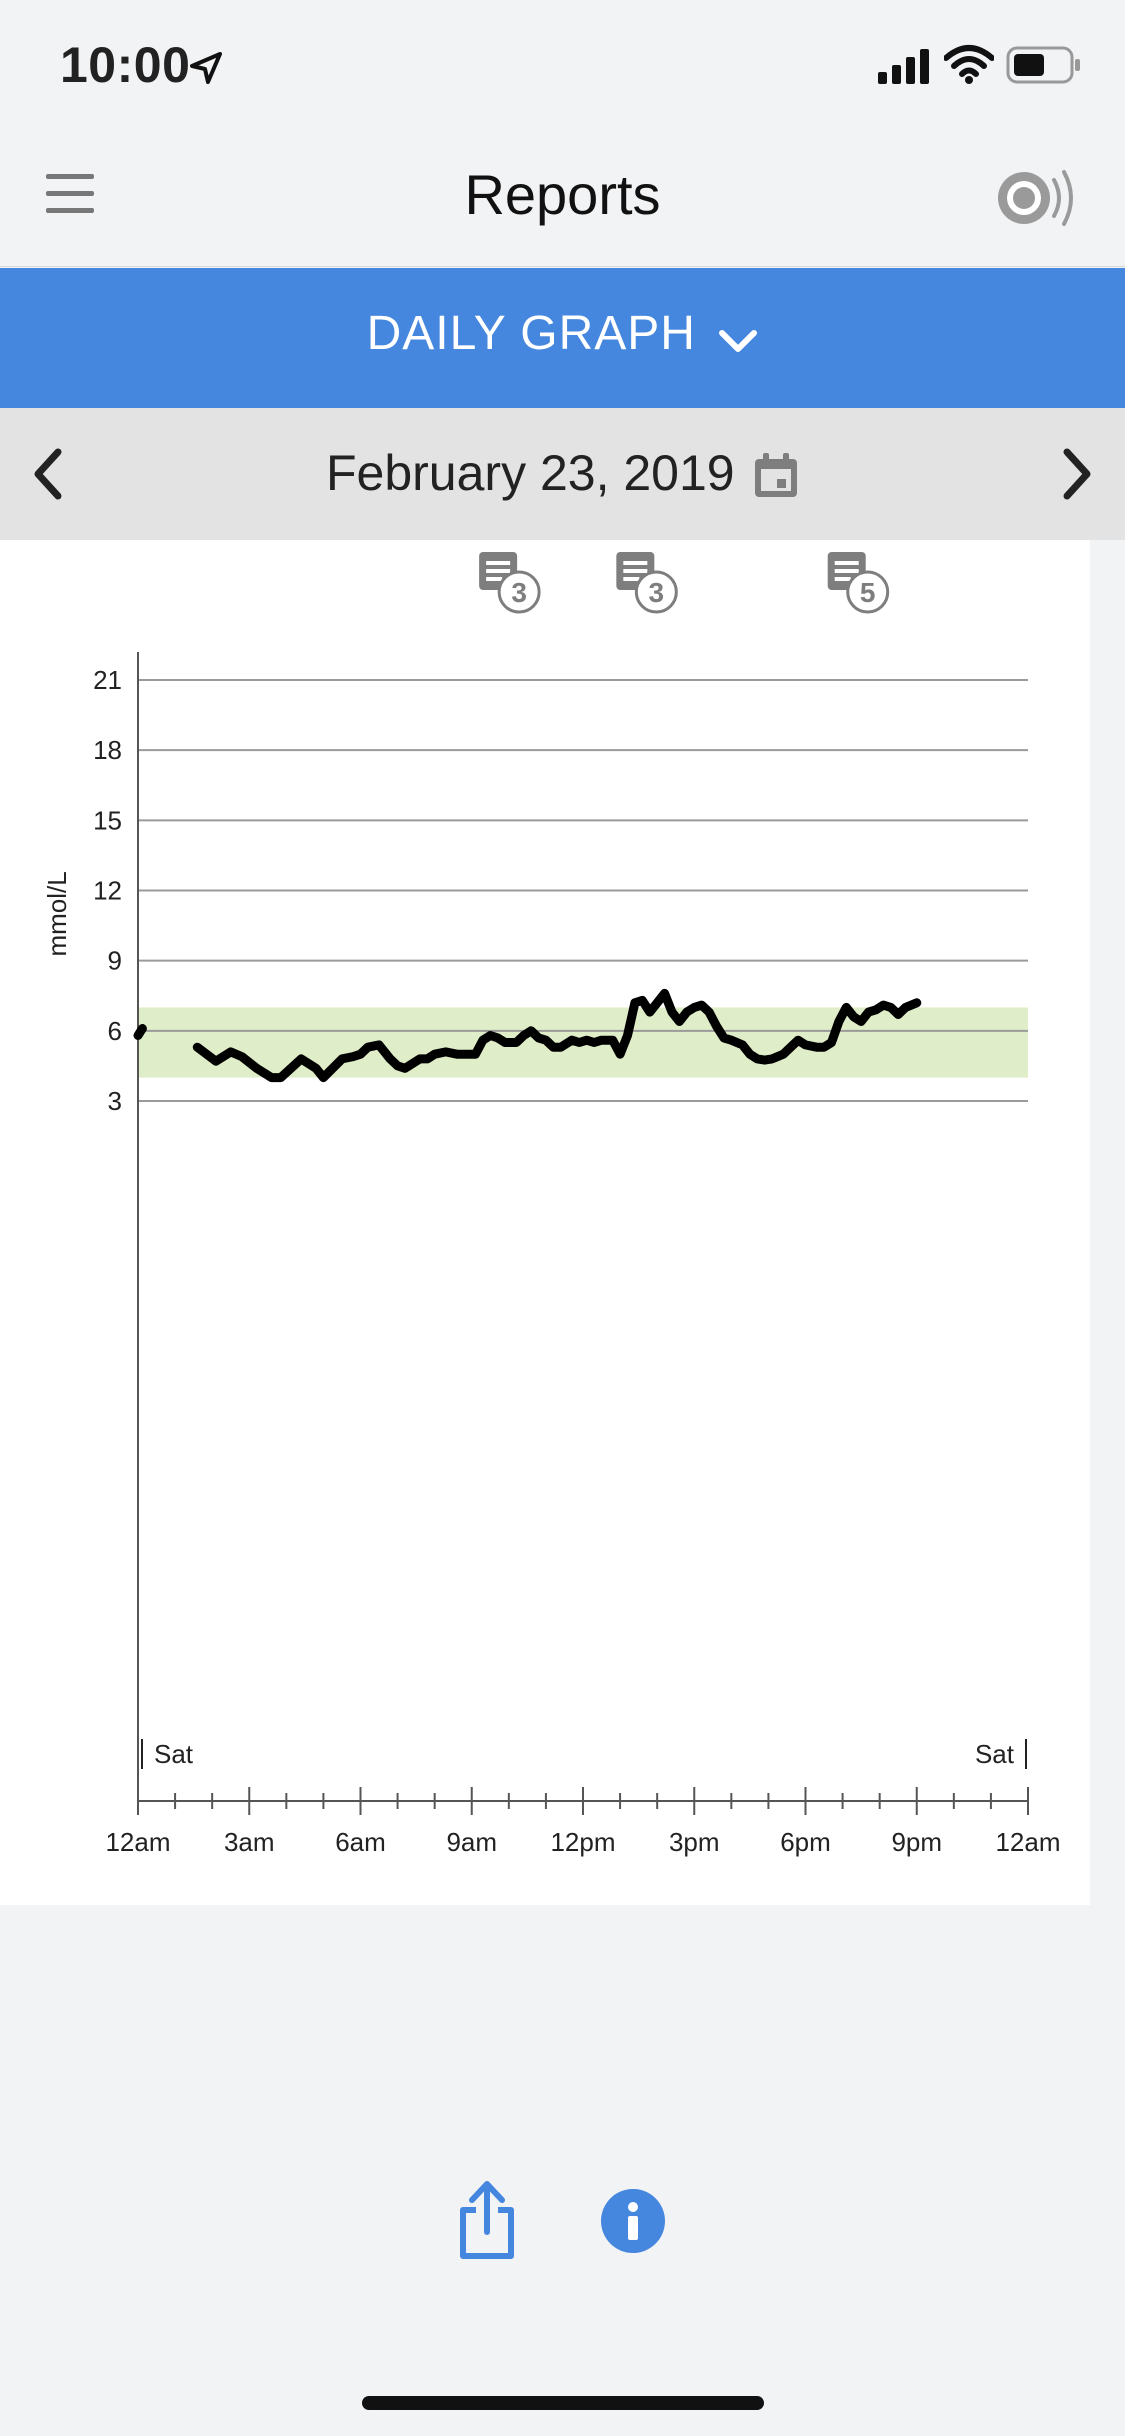 The width and height of the screenshot is (1125, 2436). I want to click on y-tick-label: 6, so click(115, 1031).